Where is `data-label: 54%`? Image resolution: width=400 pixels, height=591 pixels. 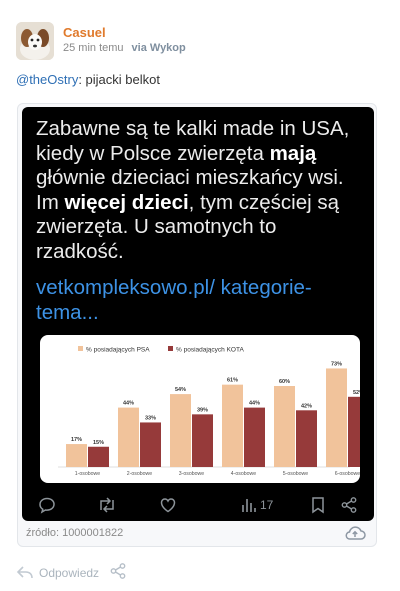 data-label: 54% is located at coordinates (180, 390).